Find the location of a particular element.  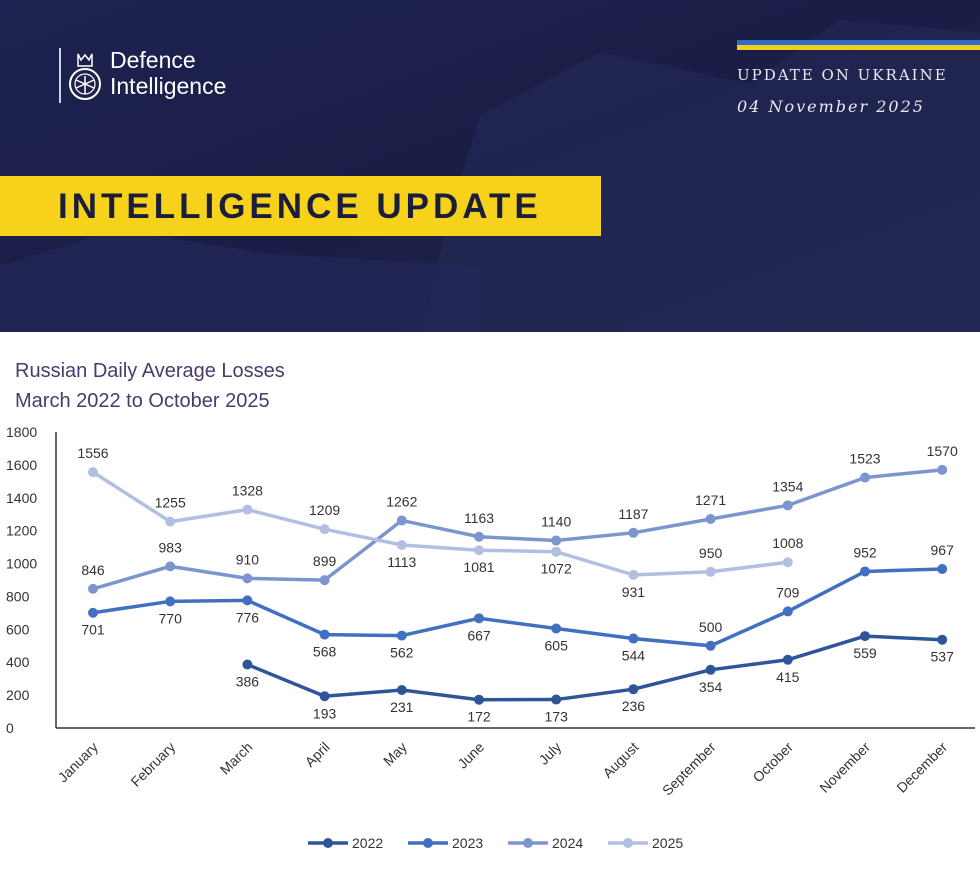

x-tick-label: February is located at coordinates (152, 764).